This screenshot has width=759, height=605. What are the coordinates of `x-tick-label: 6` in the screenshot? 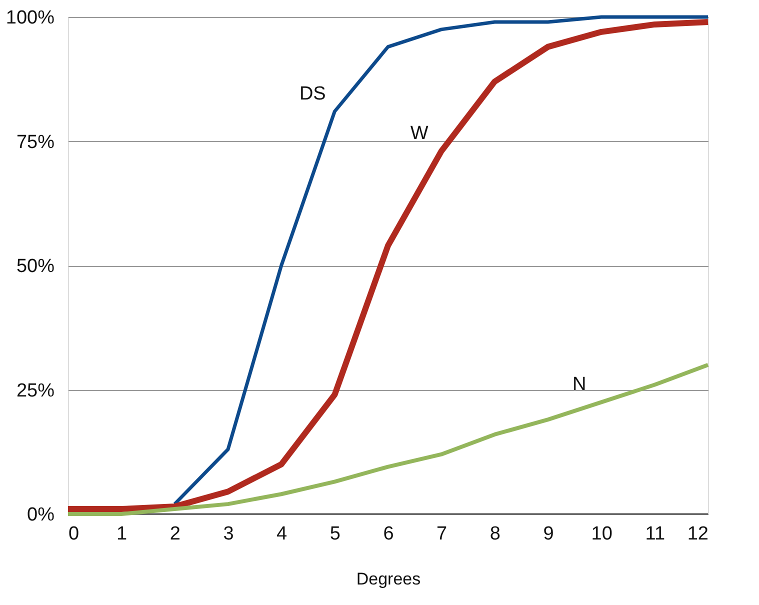 It's located at (388, 534).